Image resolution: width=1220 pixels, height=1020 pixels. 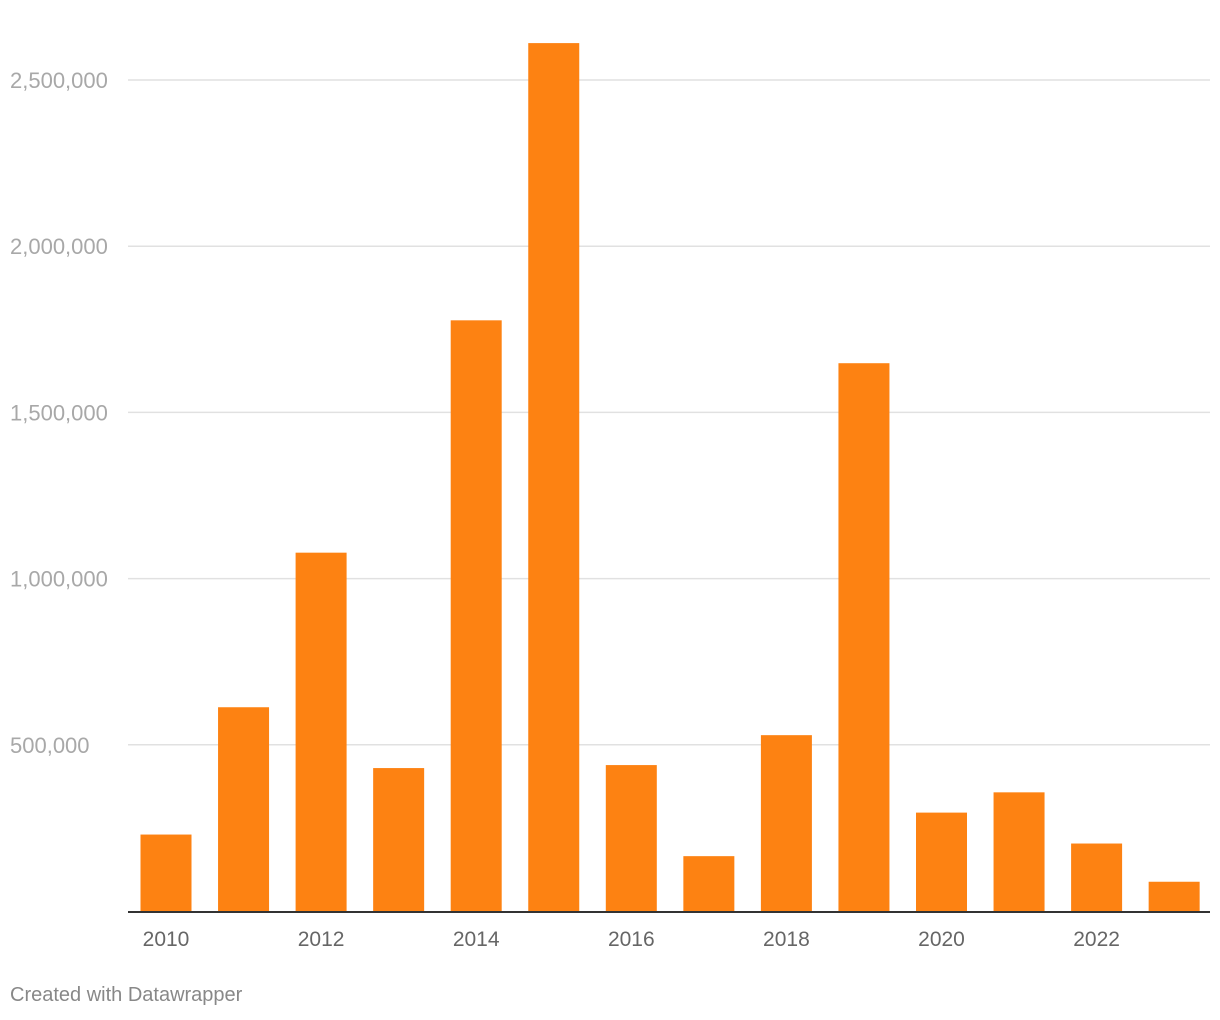 I want to click on credit-text: Created with Datawrapper, so click(x=126, y=995).